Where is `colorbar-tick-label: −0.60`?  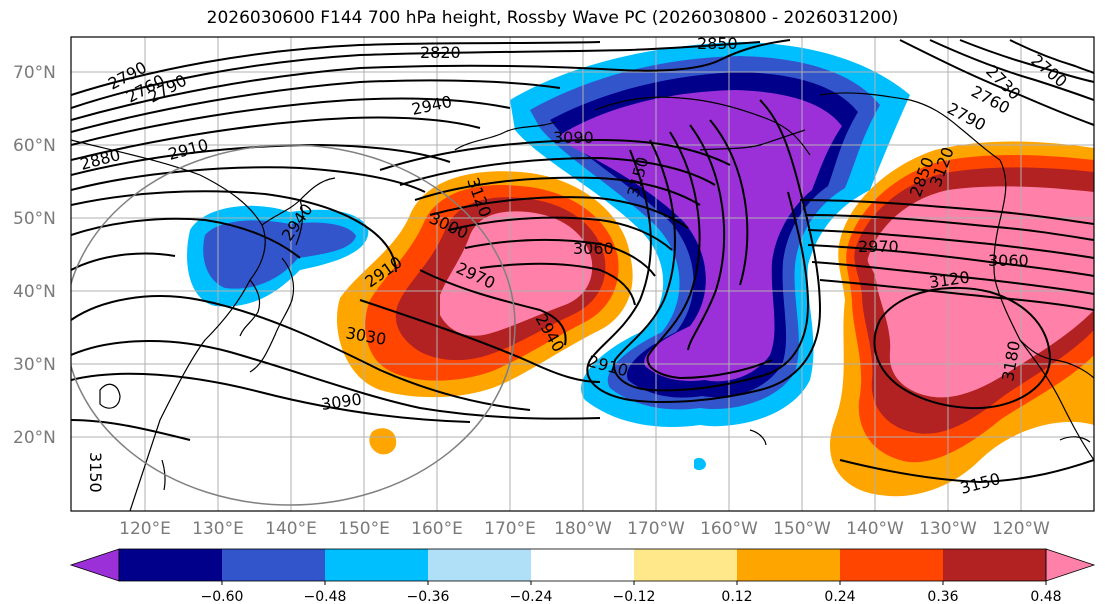
colorbar-tick-label: −0.60 is located at coordinates (222, 596).